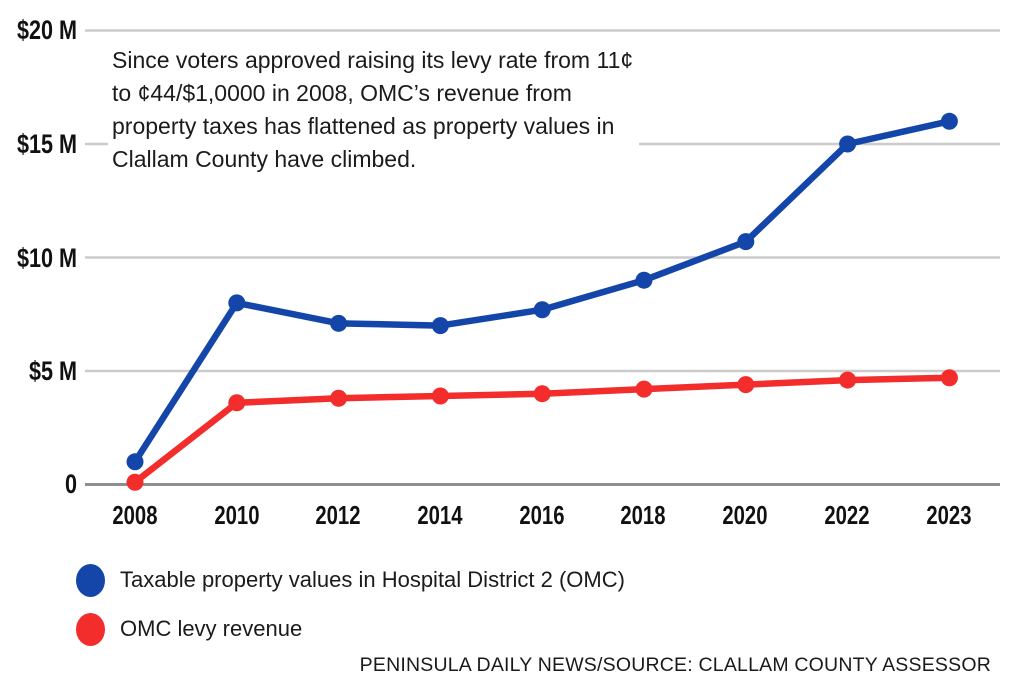 The height and width of the screenshot is (682, 1024). Describe the element at coordinates (211, 628) in the screenshot. I see `legend-label-levy-revenue: OMC levy revenue` at that location.